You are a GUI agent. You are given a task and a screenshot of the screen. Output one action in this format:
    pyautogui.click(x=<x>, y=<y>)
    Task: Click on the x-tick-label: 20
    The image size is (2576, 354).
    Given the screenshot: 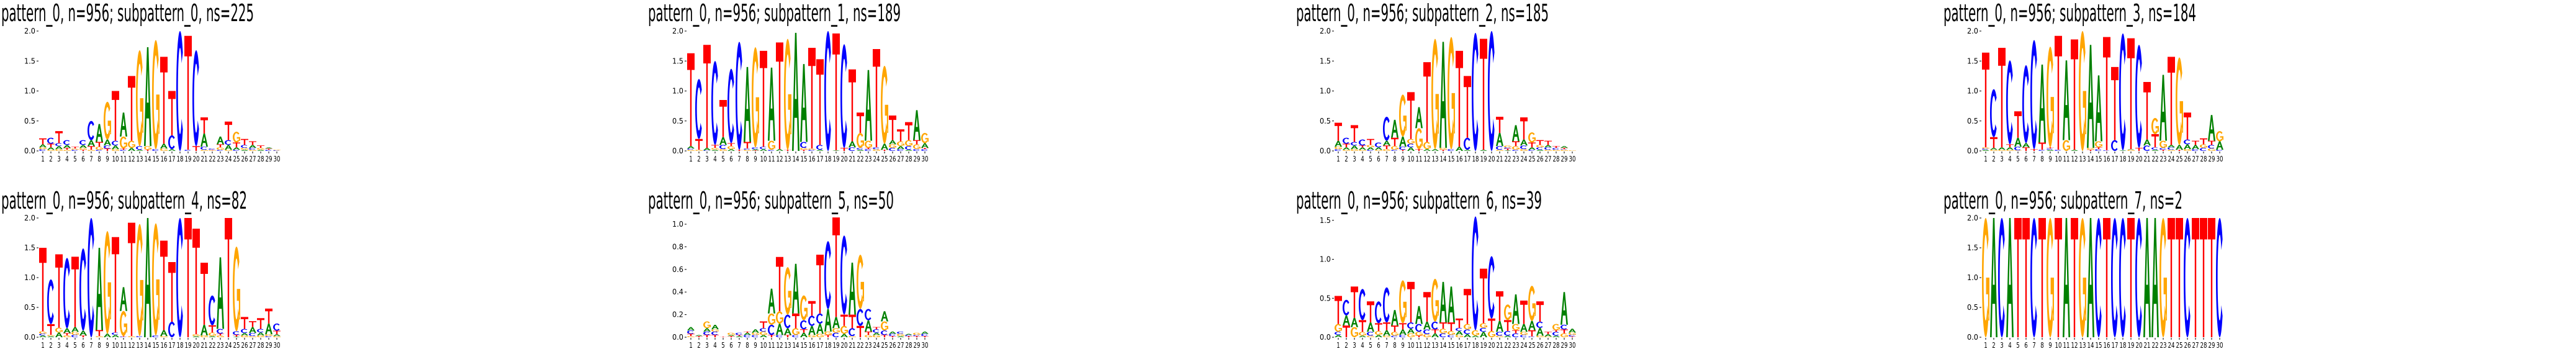 What is the action you would take?
    pyautogui.click(x=196, y=345)
    